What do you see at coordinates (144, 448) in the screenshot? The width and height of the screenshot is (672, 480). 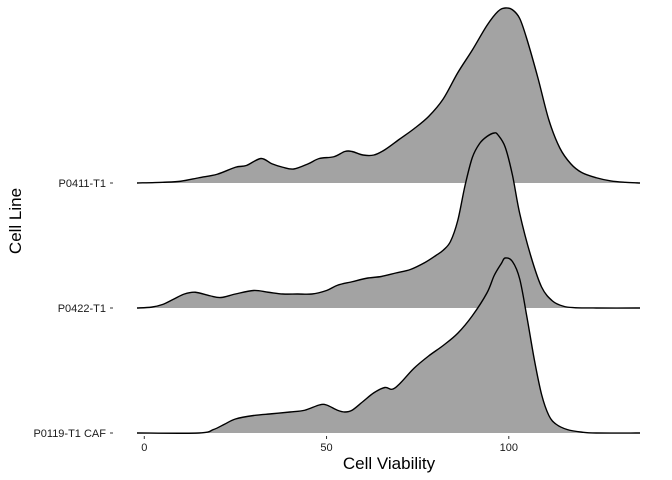 I see `x-tick-label: 0` at bounding box center [144, 448].